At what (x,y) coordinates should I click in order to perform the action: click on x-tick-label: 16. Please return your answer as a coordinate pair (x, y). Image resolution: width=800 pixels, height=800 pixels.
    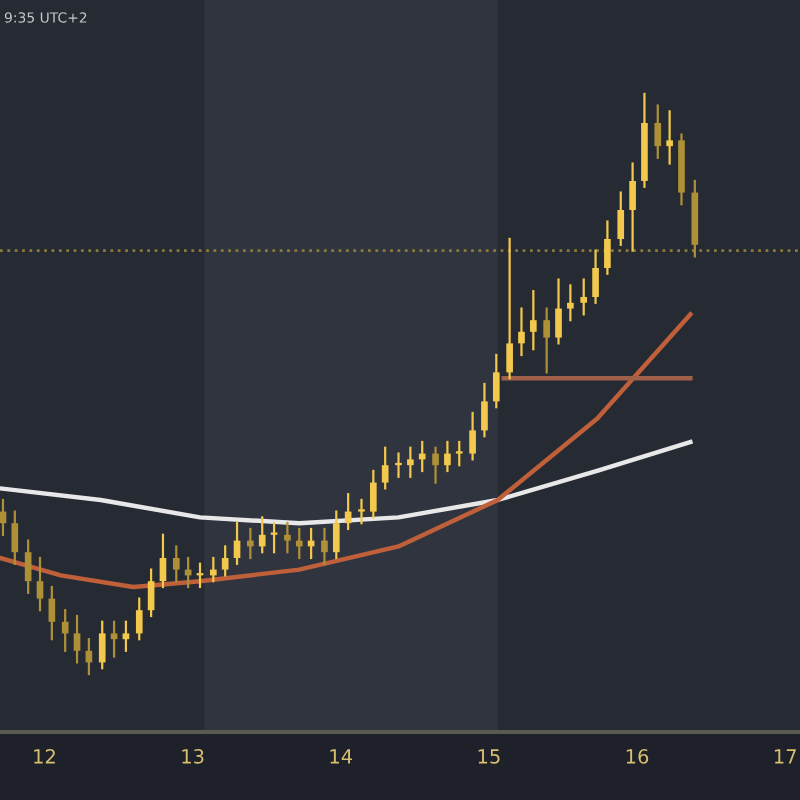
    Looking at the image, I should click on (637, 756).